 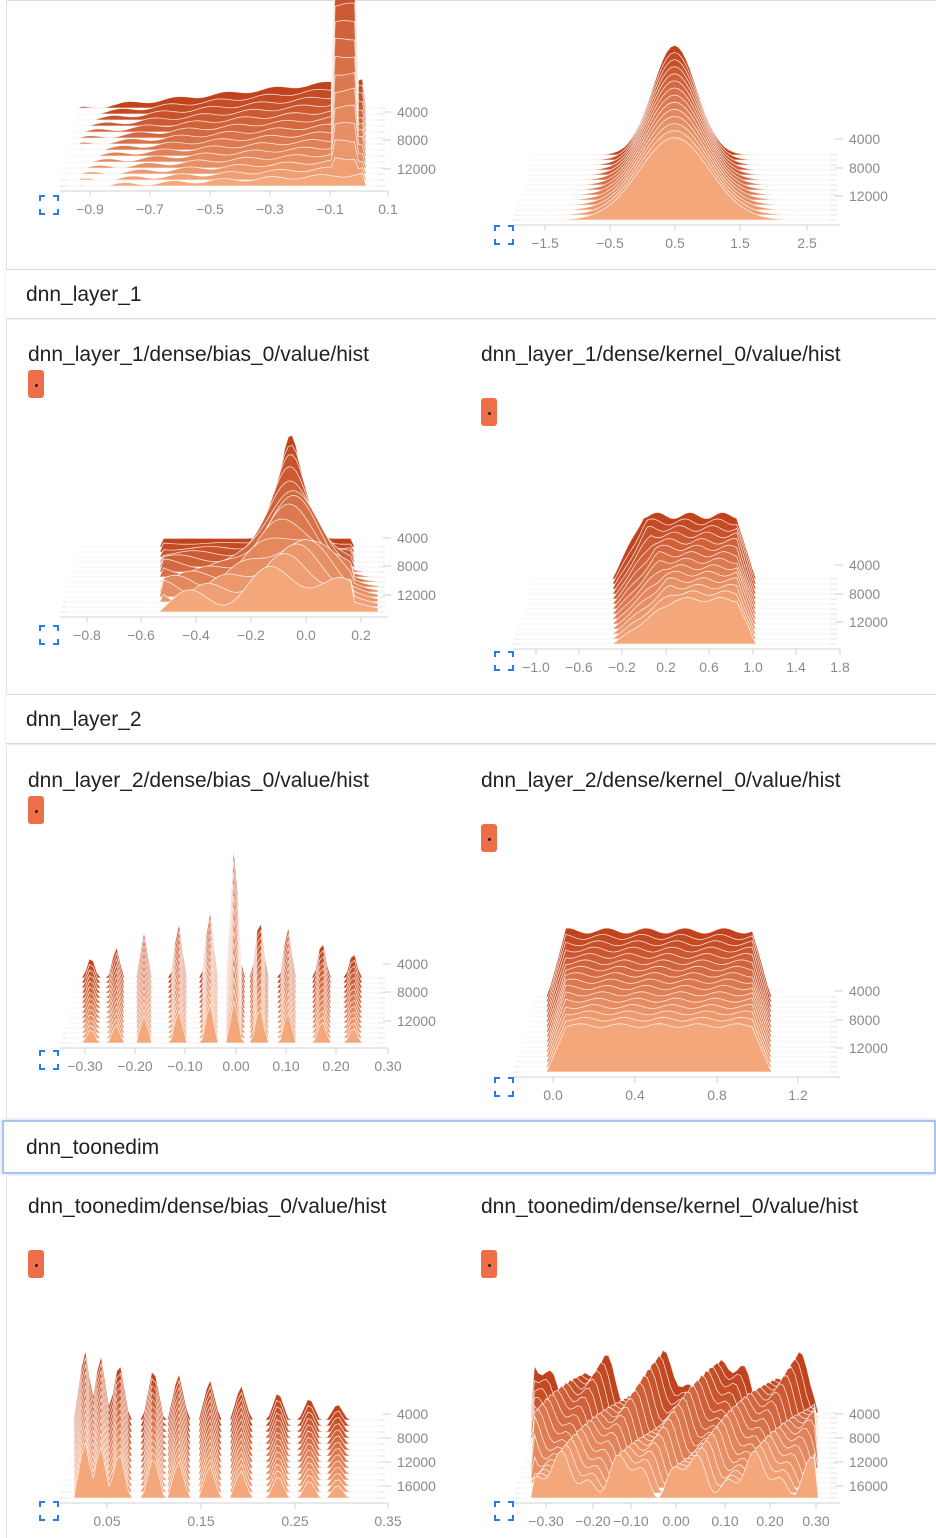 I want to click on histogram-chart: 4000 8000 12000 −0.9 −0.7 −0.5 −0.3 −0.1 0.1, so click(x=237, y=108).